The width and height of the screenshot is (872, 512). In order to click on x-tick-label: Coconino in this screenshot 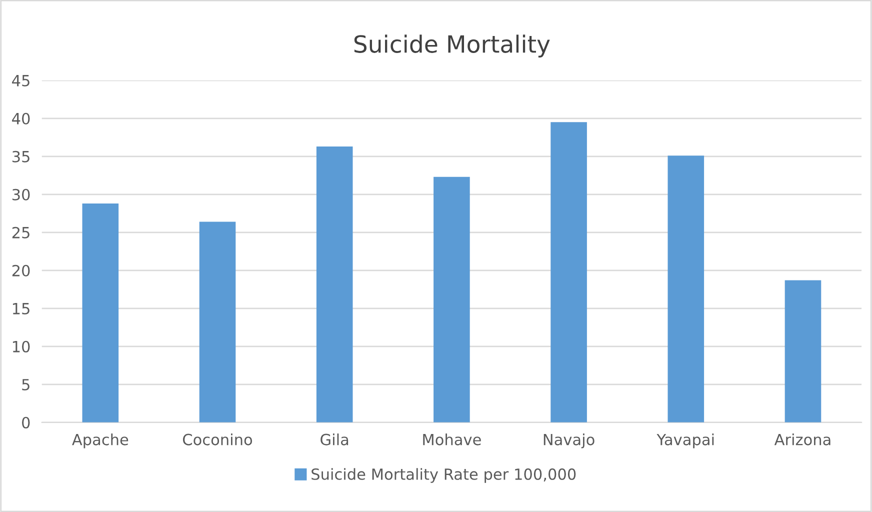, I will do `click(217, 440)`.